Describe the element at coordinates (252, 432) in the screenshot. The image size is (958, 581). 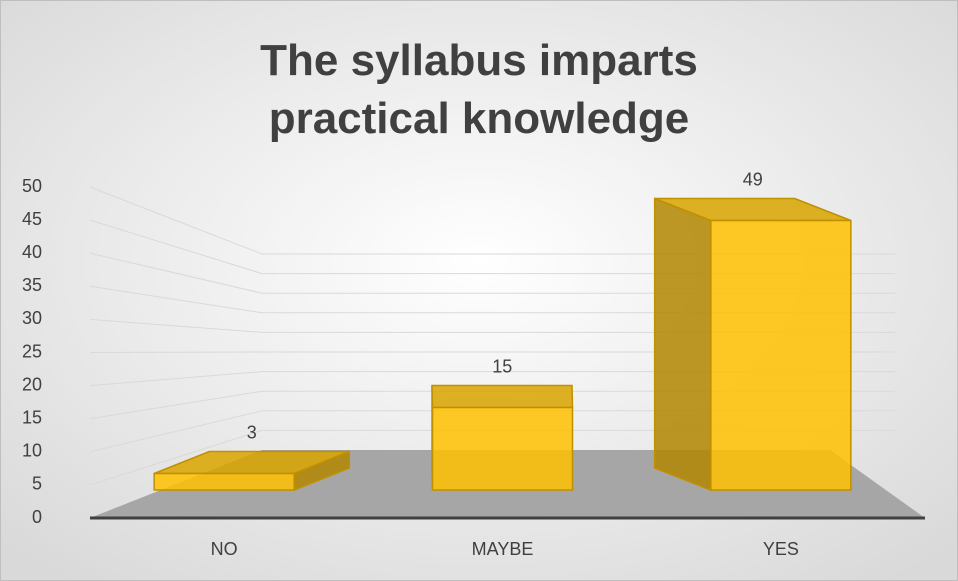
I see `value-label: 3` at that location.